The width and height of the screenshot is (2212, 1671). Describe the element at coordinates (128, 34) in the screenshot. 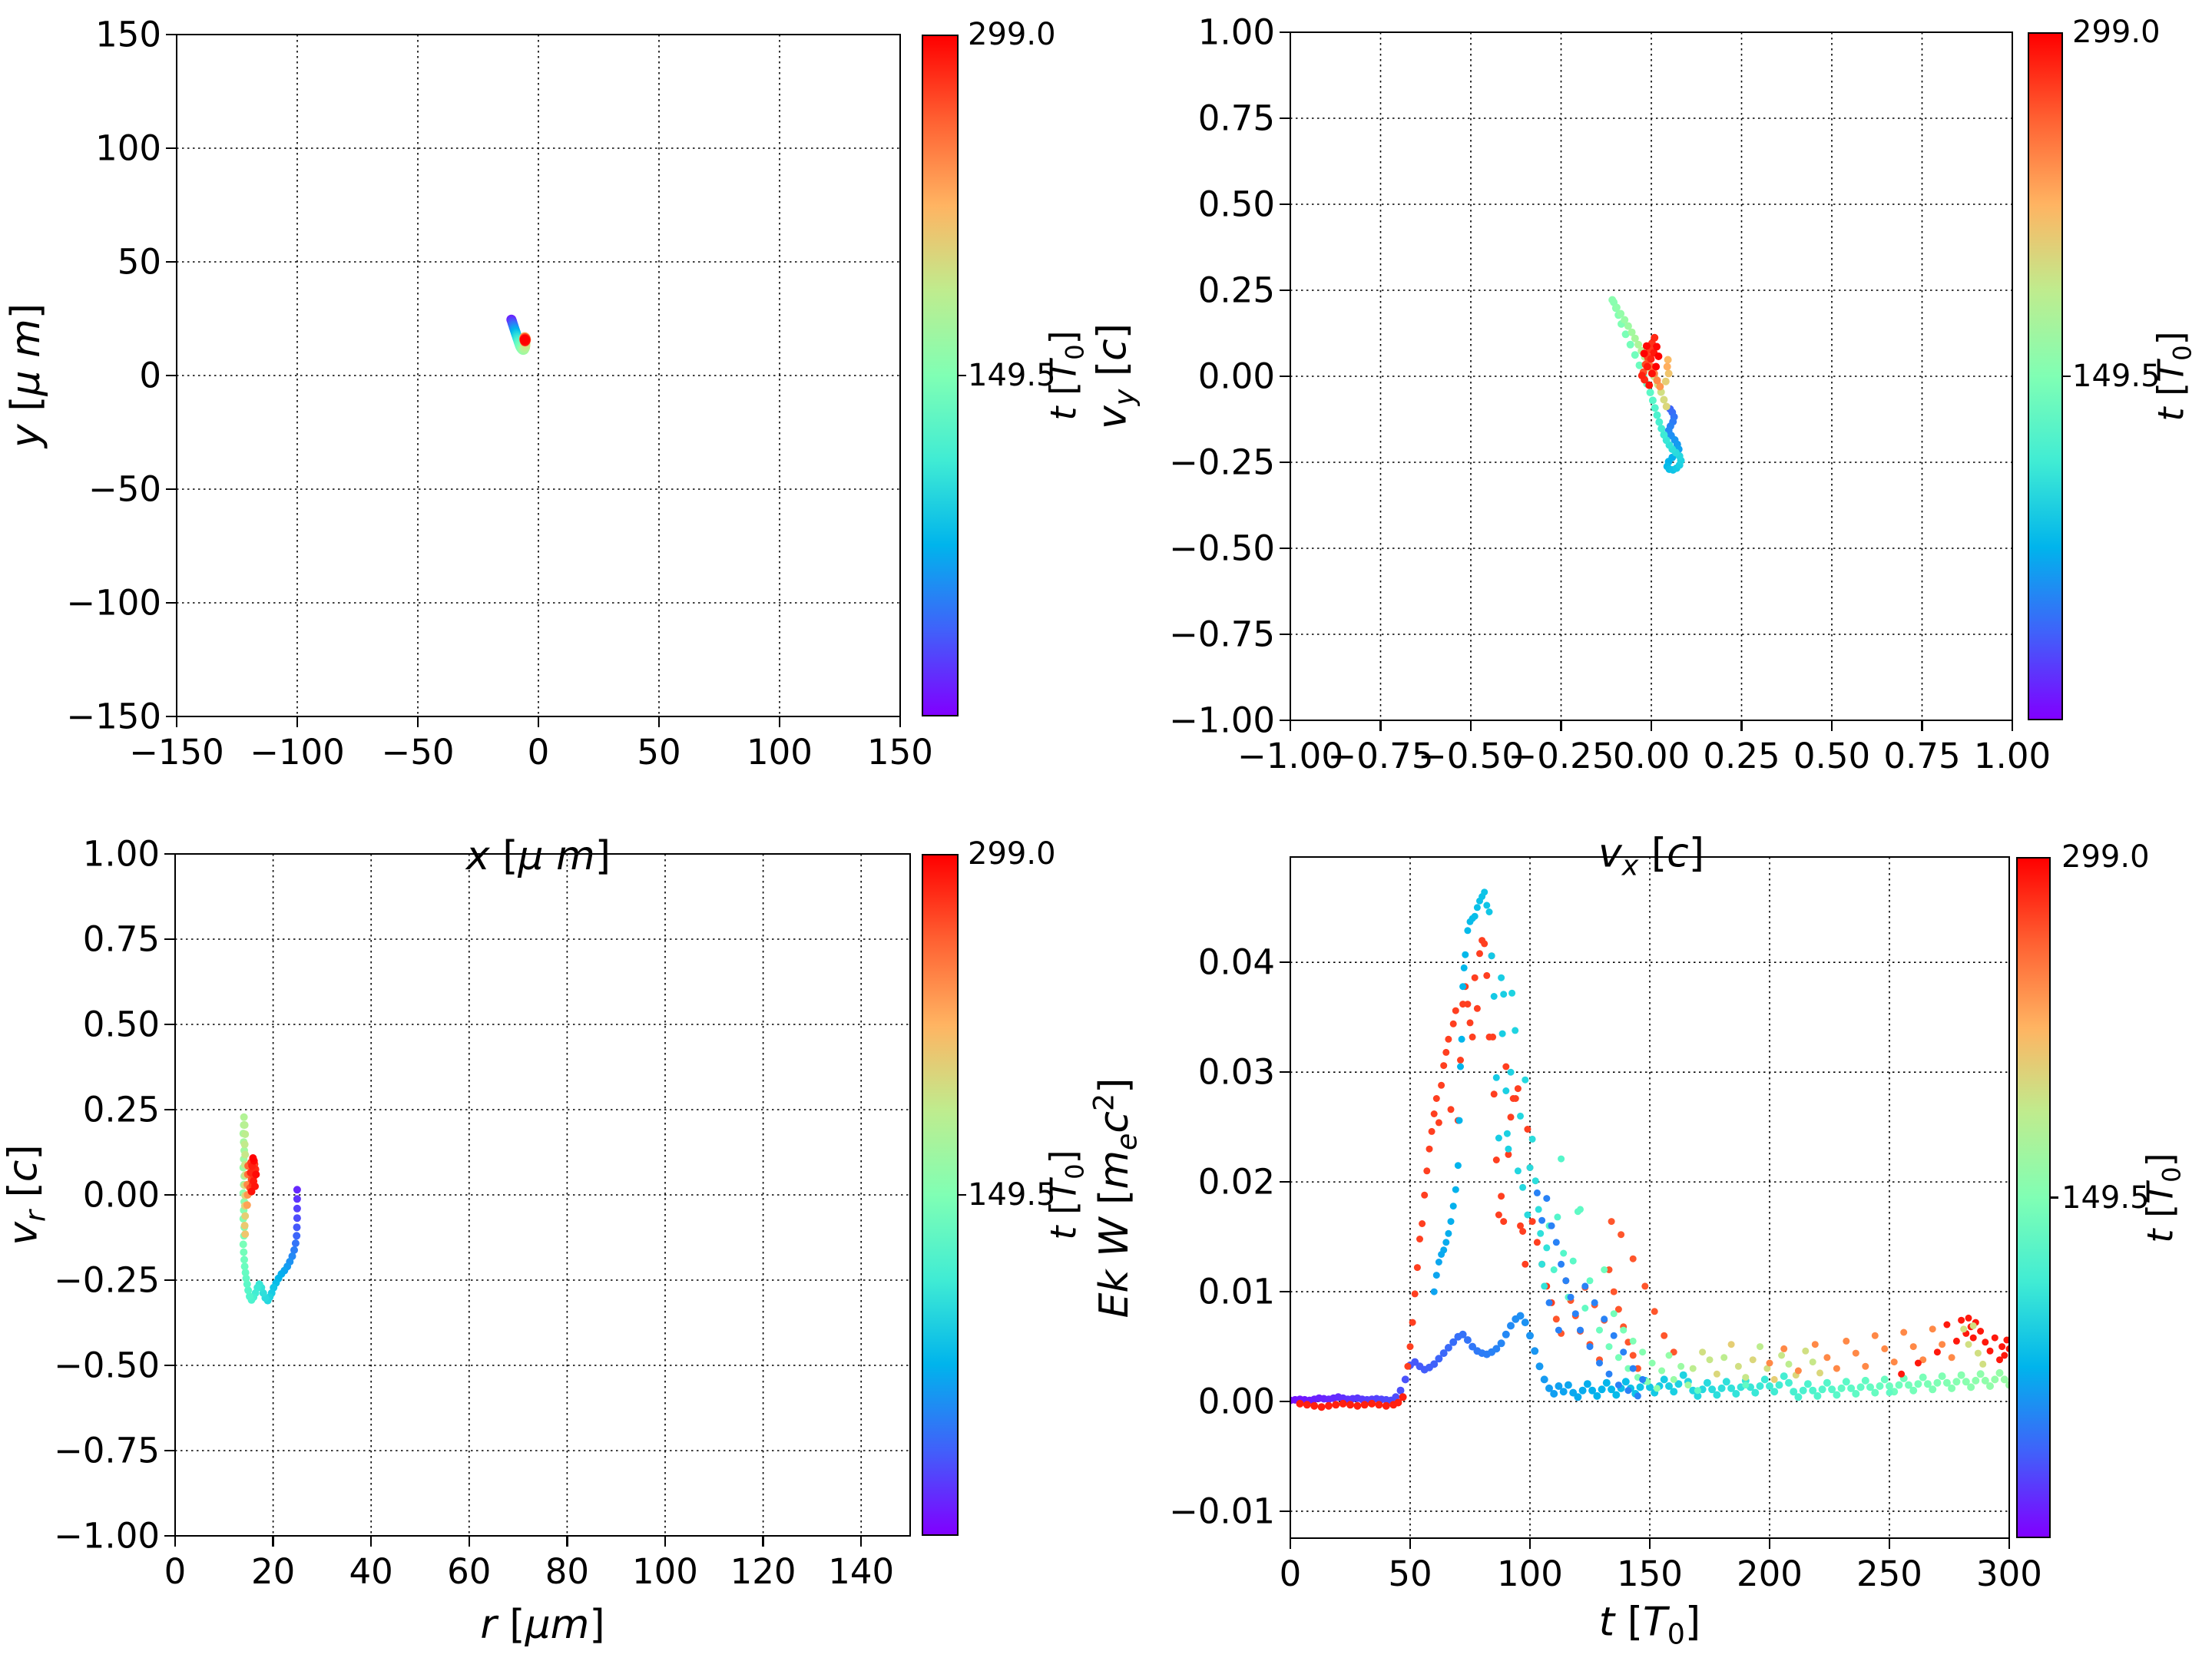

I see `y-tick-label: 150` at that location.